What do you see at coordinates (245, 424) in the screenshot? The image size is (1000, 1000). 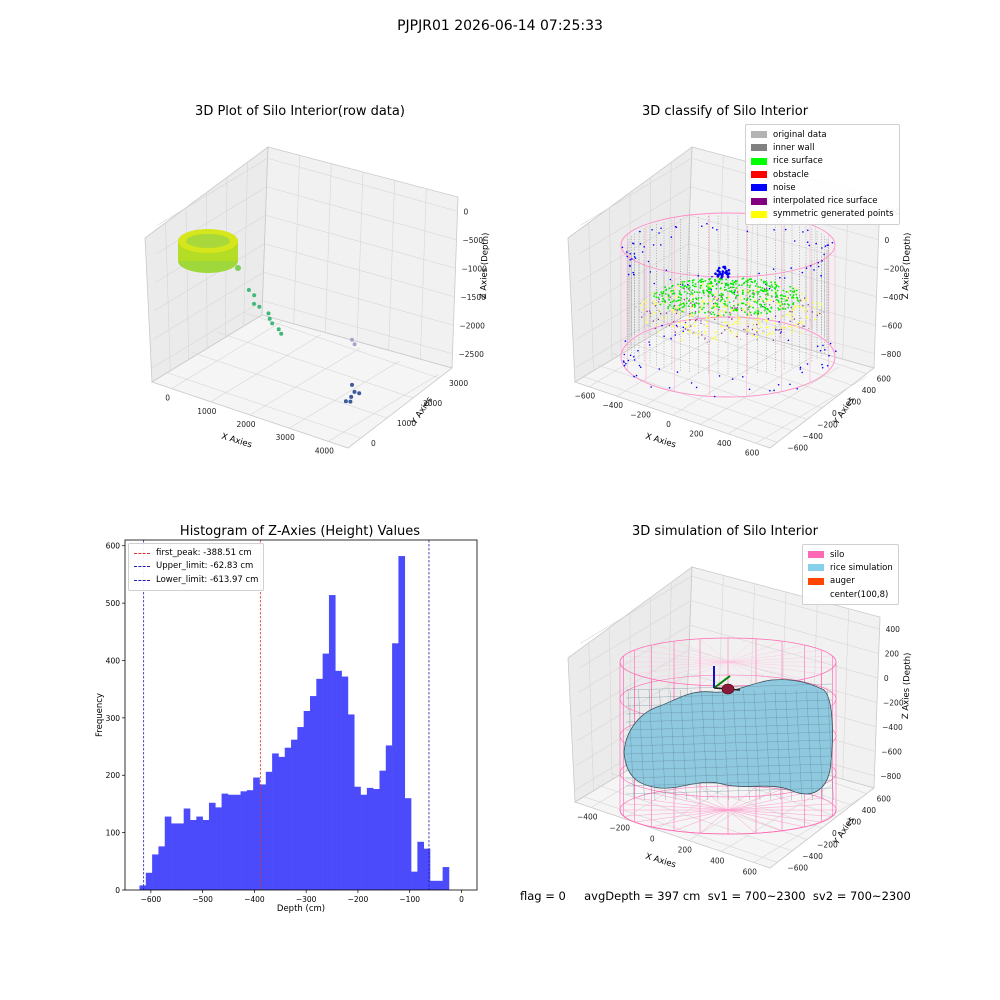 I see `panel1-x-tick: 2000` at bounding box center [245, 424].